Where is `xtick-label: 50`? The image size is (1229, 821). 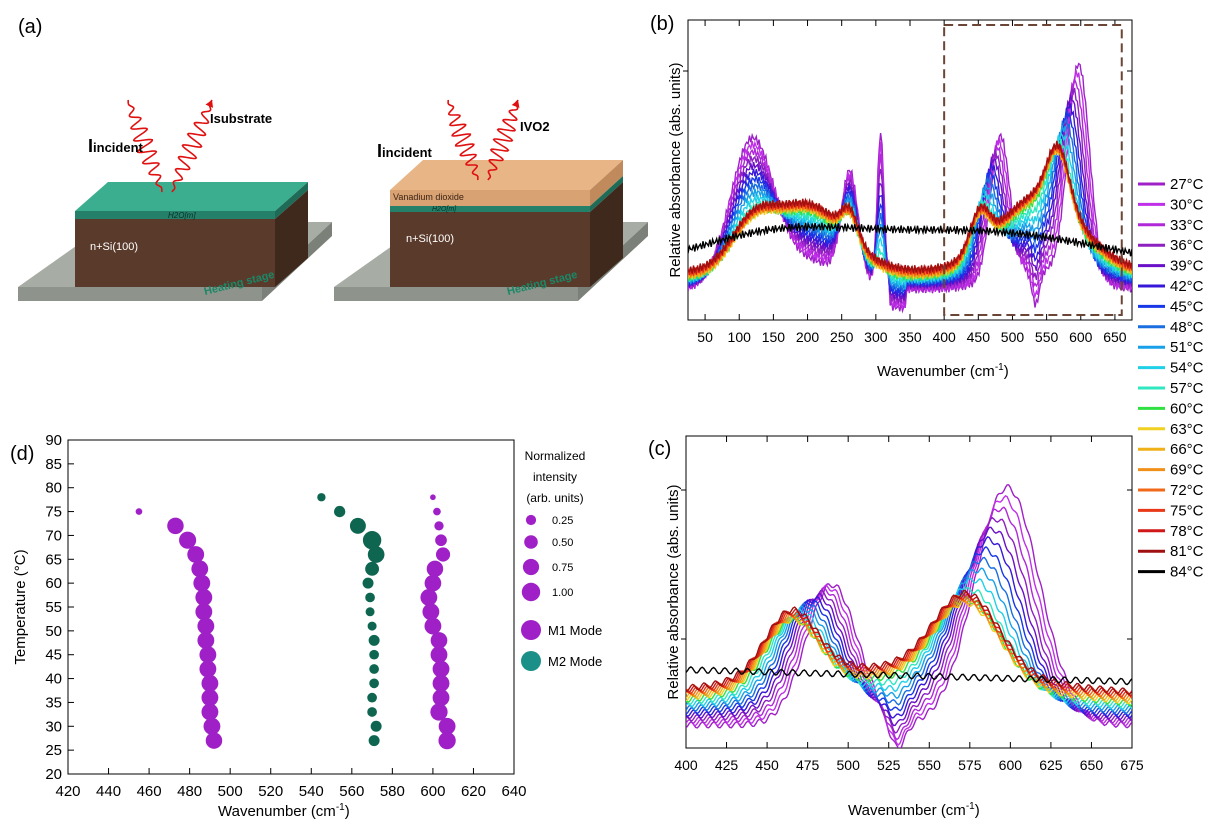
xtick-label: 50 is located at coordinates (705, 337).